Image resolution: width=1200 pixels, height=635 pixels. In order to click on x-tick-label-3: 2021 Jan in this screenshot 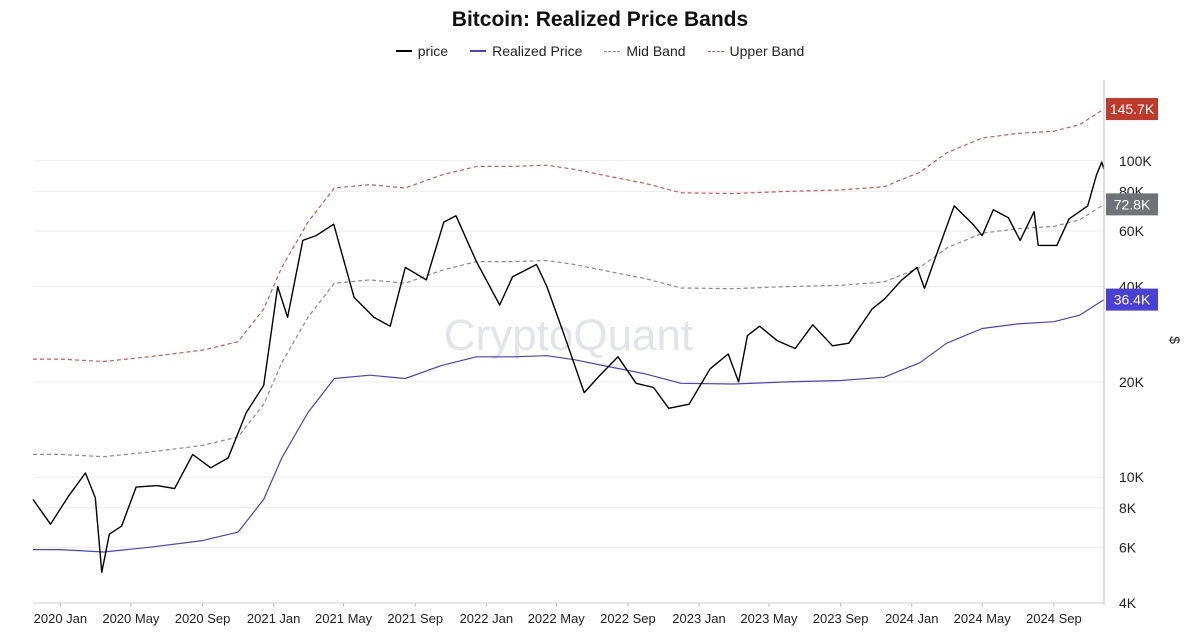, I will do `click(274, 618)`.